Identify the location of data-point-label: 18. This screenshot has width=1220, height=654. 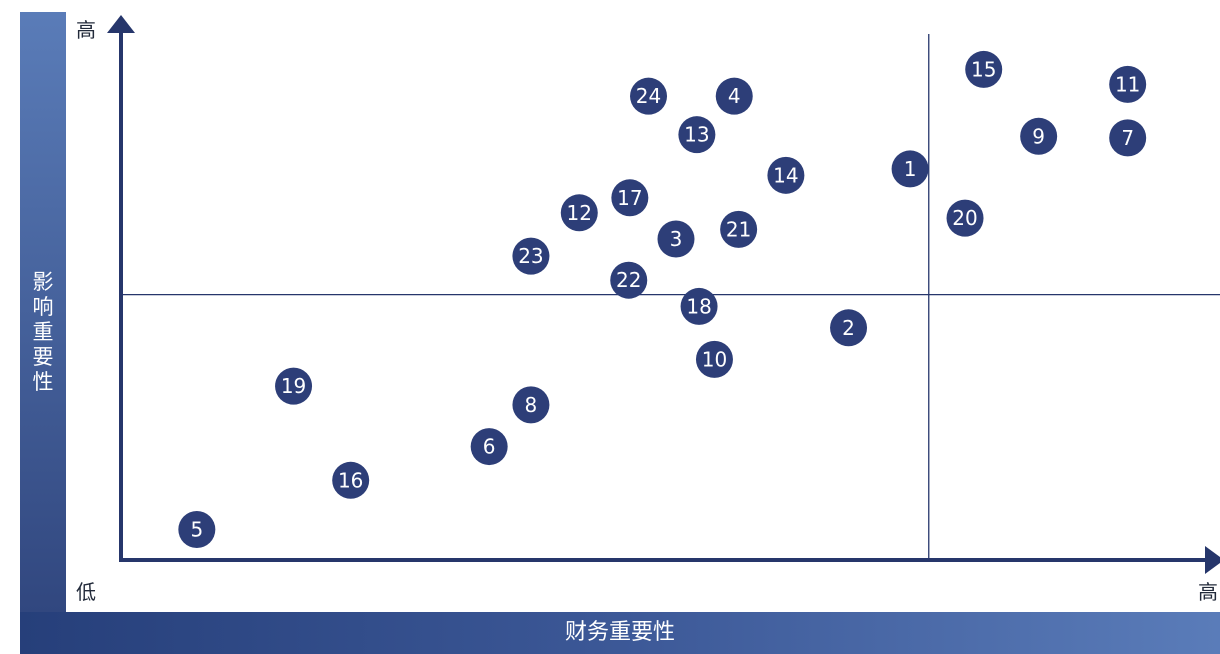
(698, 306).